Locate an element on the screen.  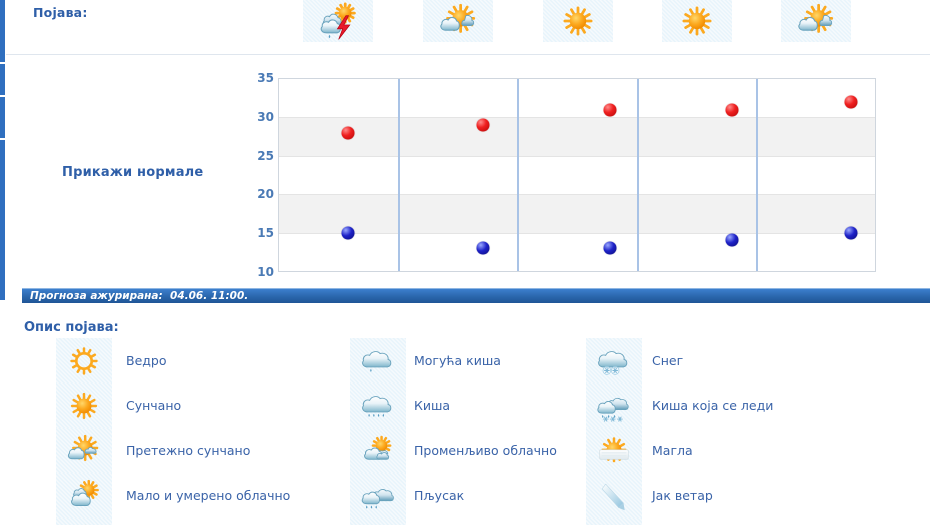
chart-y-tick-35: 35 is located at coordinates (265, 78).